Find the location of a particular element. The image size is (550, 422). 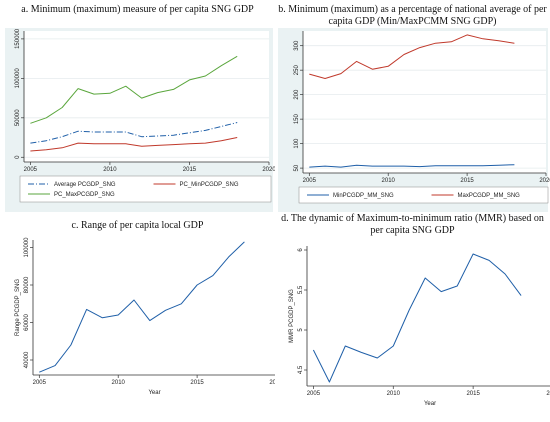

y-tick-label-2: 5.5 is located at coordinates (301, 289).